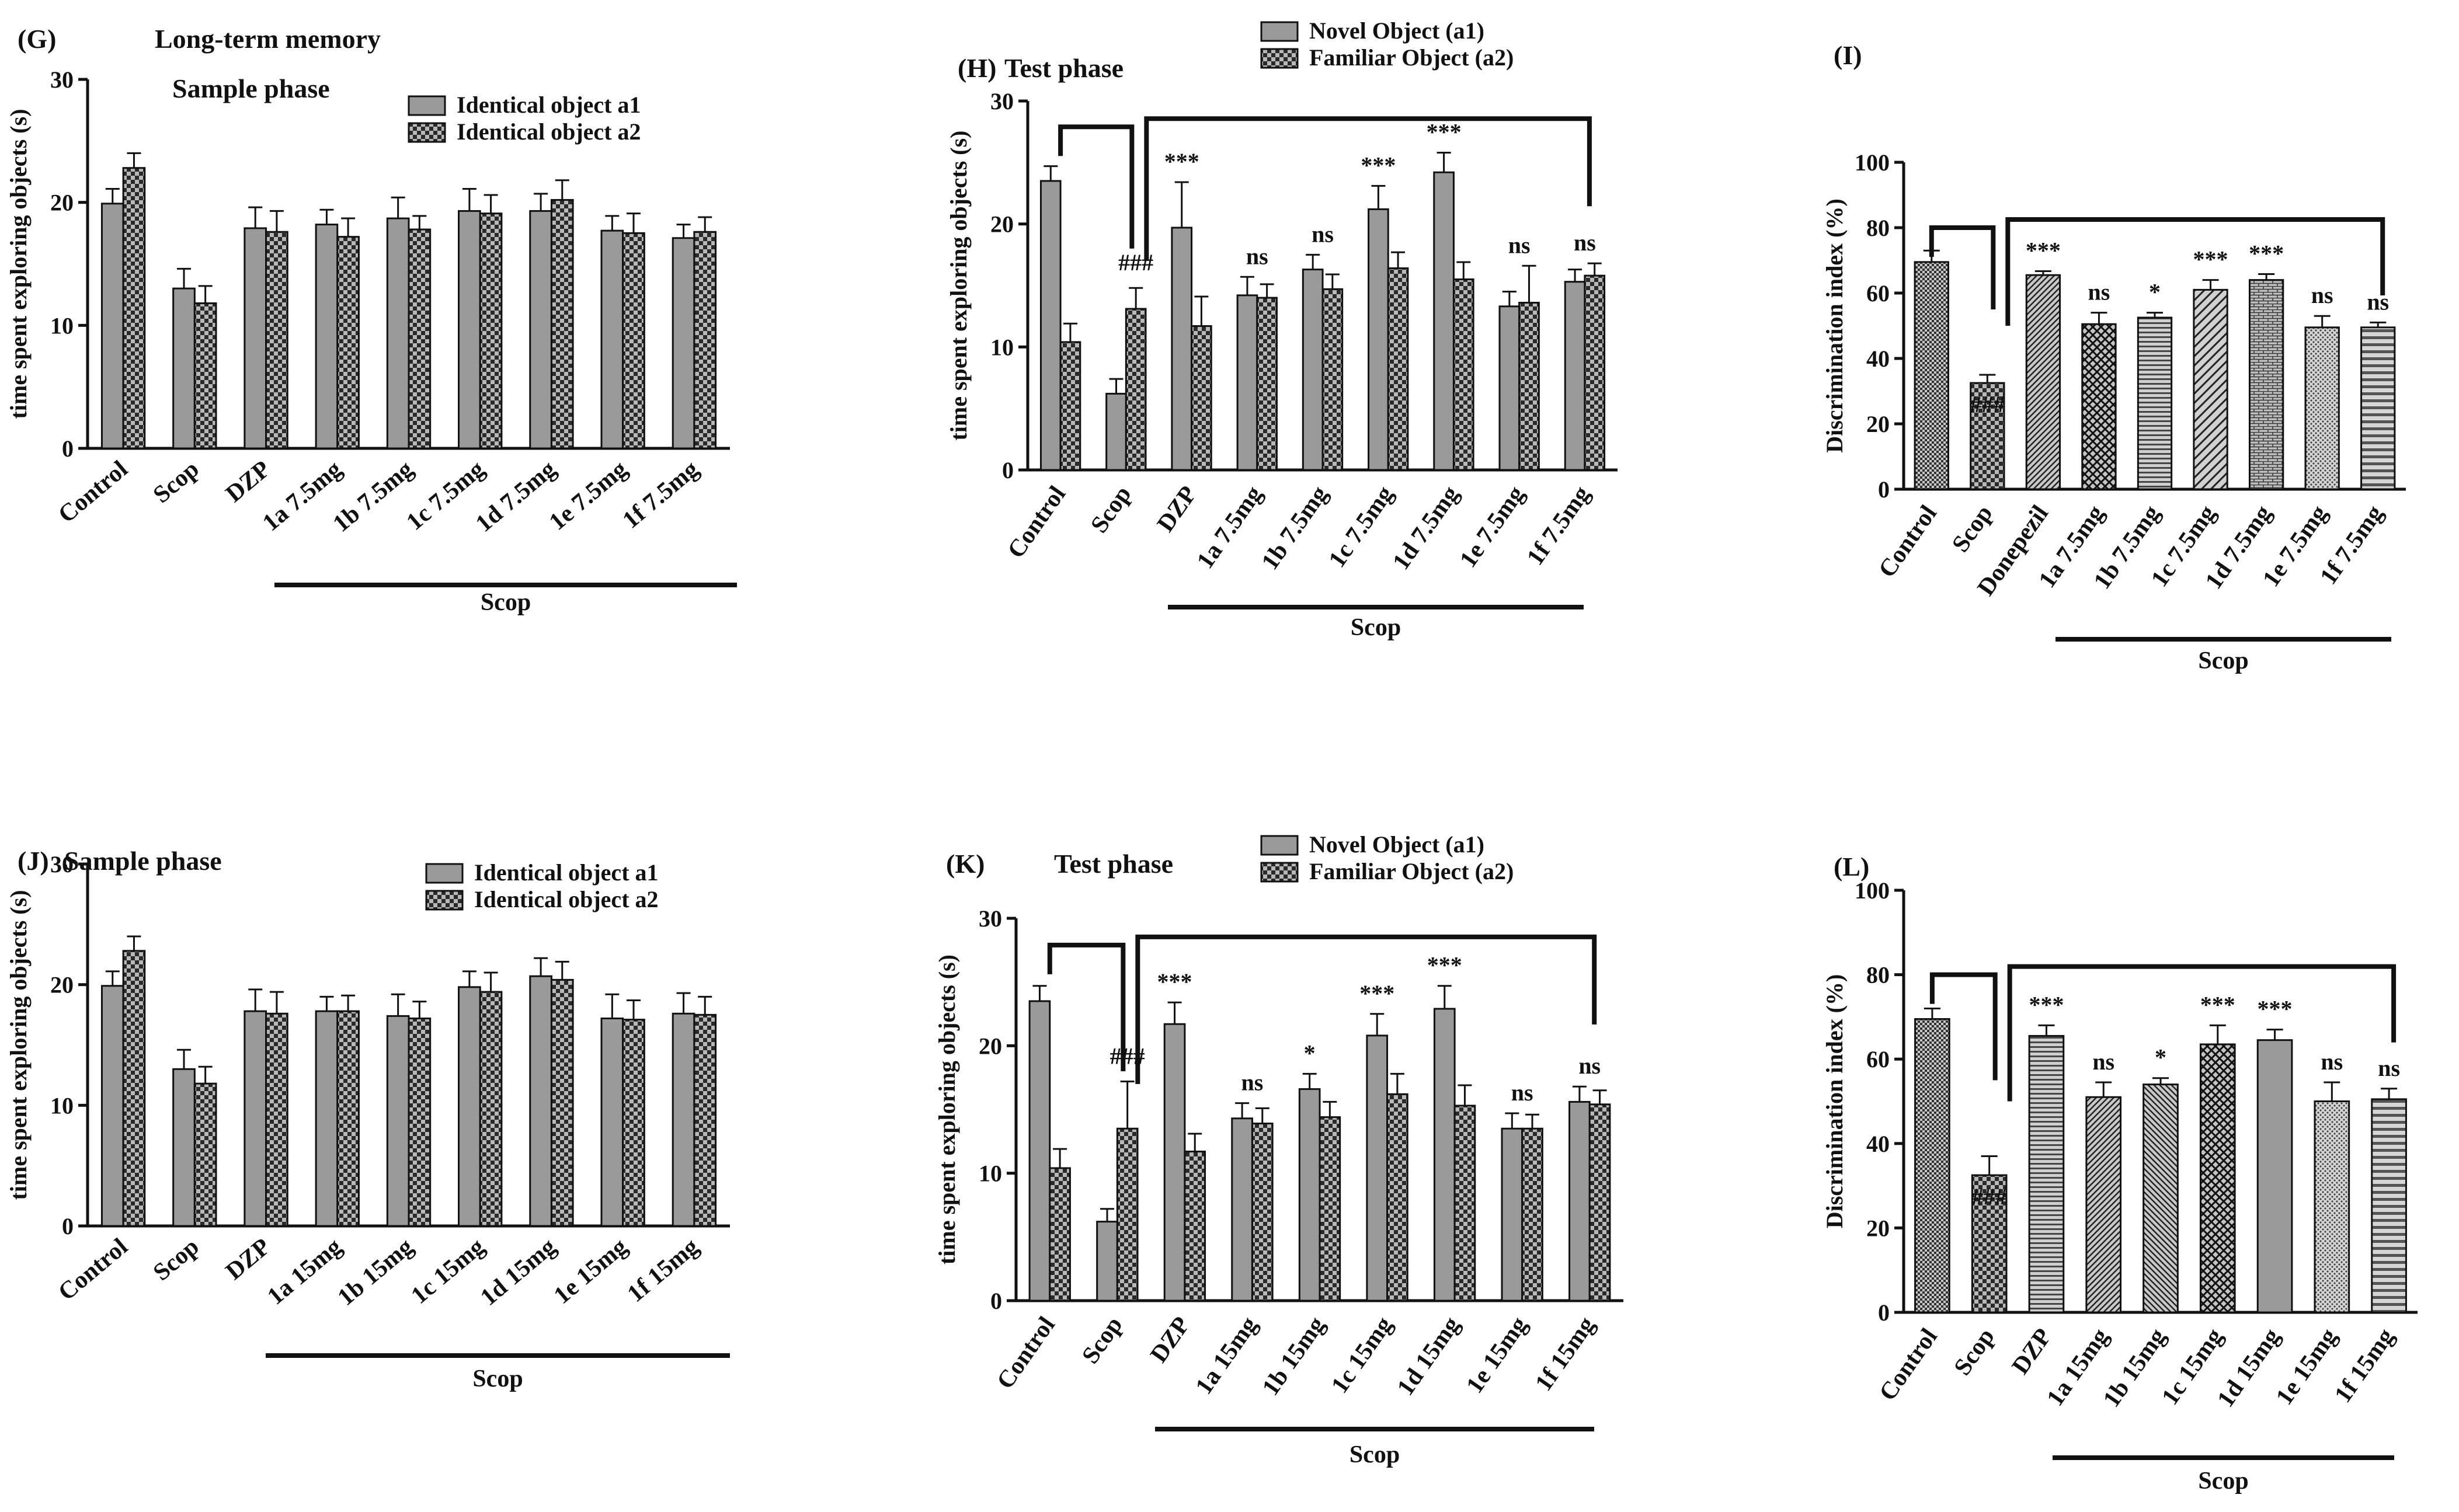  Describe the element at coordinates (93, 1270) in the screenshot. I see `category-label: Control` at that location.